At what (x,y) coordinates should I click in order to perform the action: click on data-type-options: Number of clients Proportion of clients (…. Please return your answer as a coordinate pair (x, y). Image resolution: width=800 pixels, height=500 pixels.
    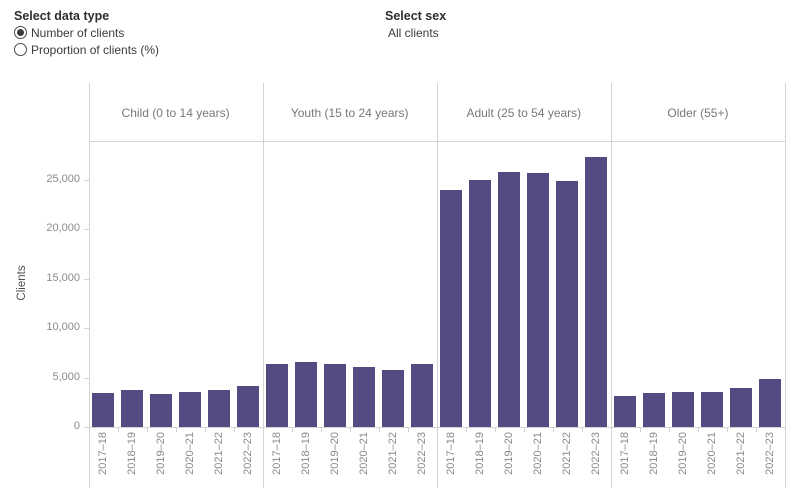
    Looking at the image, I should click on (86, 41).